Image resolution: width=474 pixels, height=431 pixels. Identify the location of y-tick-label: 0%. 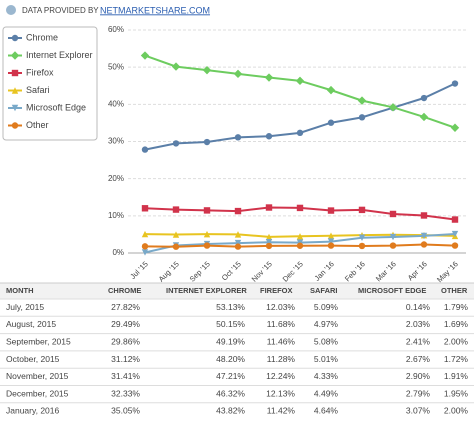
(118, 252).